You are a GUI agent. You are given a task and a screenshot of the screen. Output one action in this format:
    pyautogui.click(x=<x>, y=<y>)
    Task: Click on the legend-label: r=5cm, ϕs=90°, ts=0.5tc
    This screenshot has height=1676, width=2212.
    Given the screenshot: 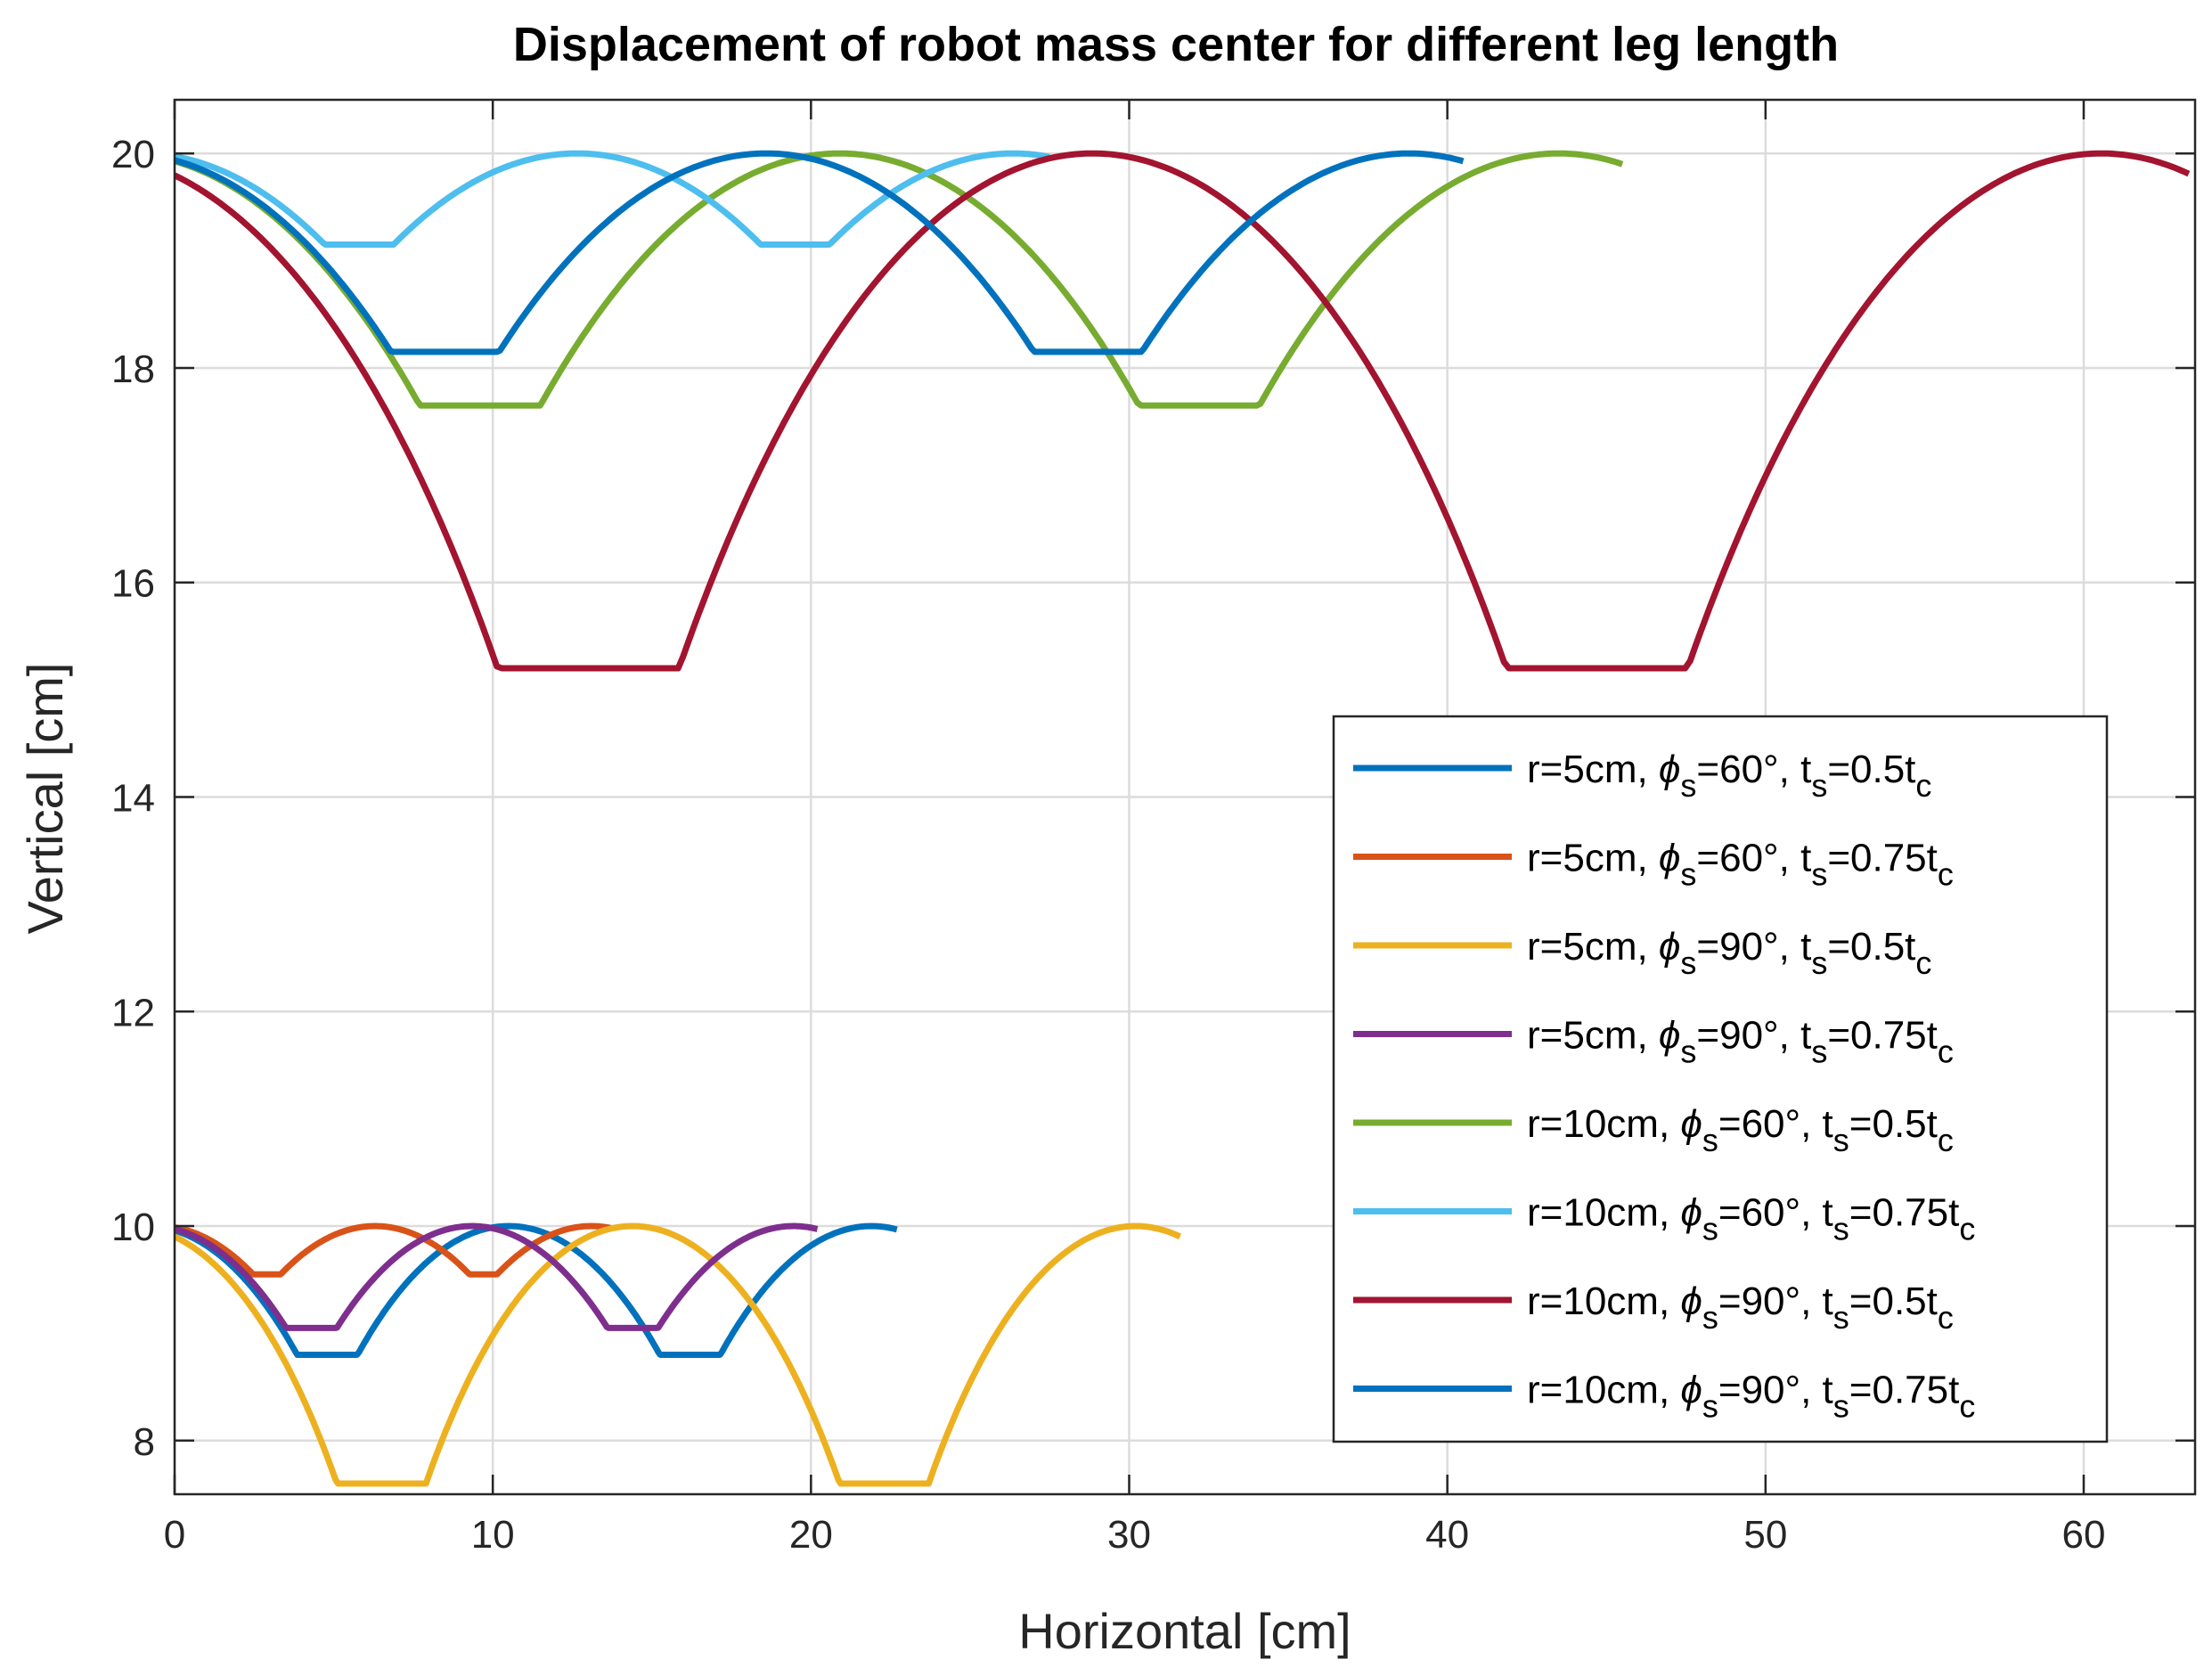 What is the action you would take?
    pyautogui.click(x=1729, y=953)
    